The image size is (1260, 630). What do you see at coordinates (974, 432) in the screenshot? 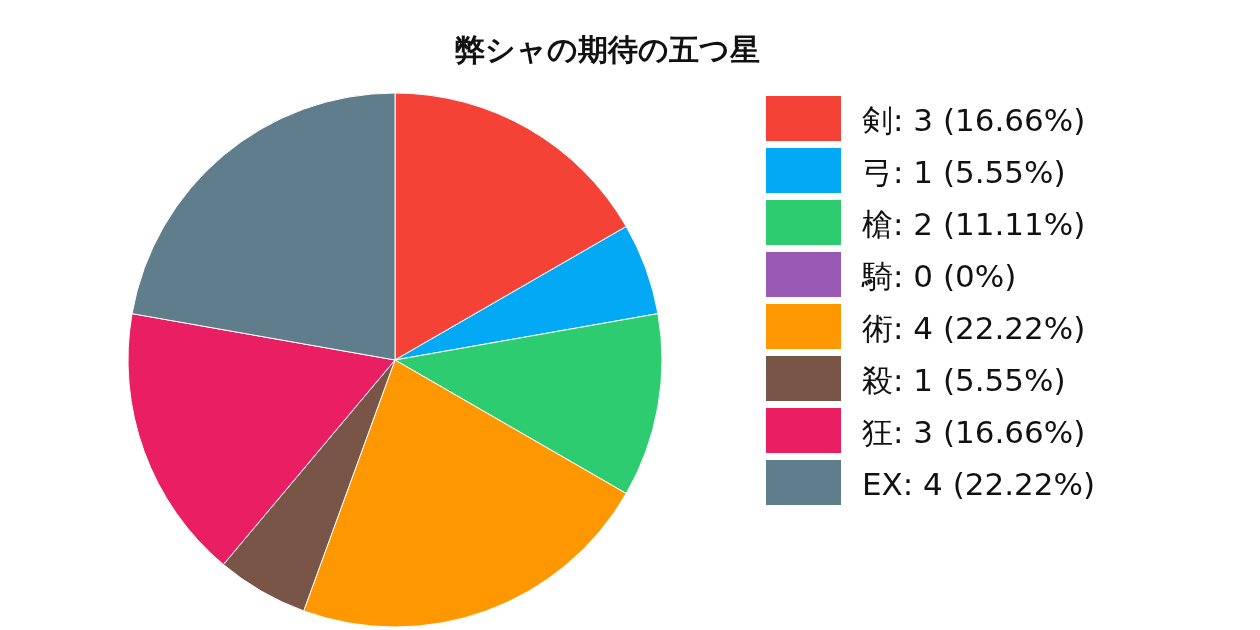
I see `legend-label: 狂: 3 (16.66%)` at bounding box center [974, 432].